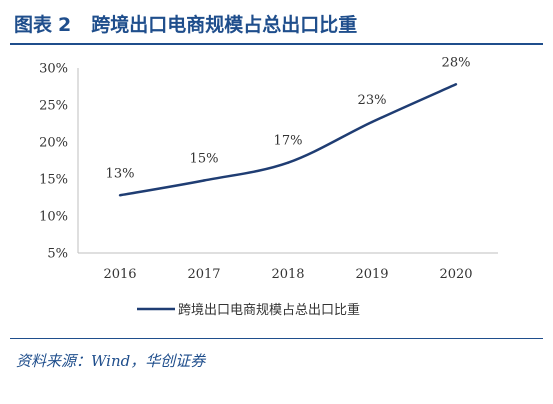  I want to click on figure-title: 图表 2 跨境出口电商规模占总出口比重, so click(185, 25).